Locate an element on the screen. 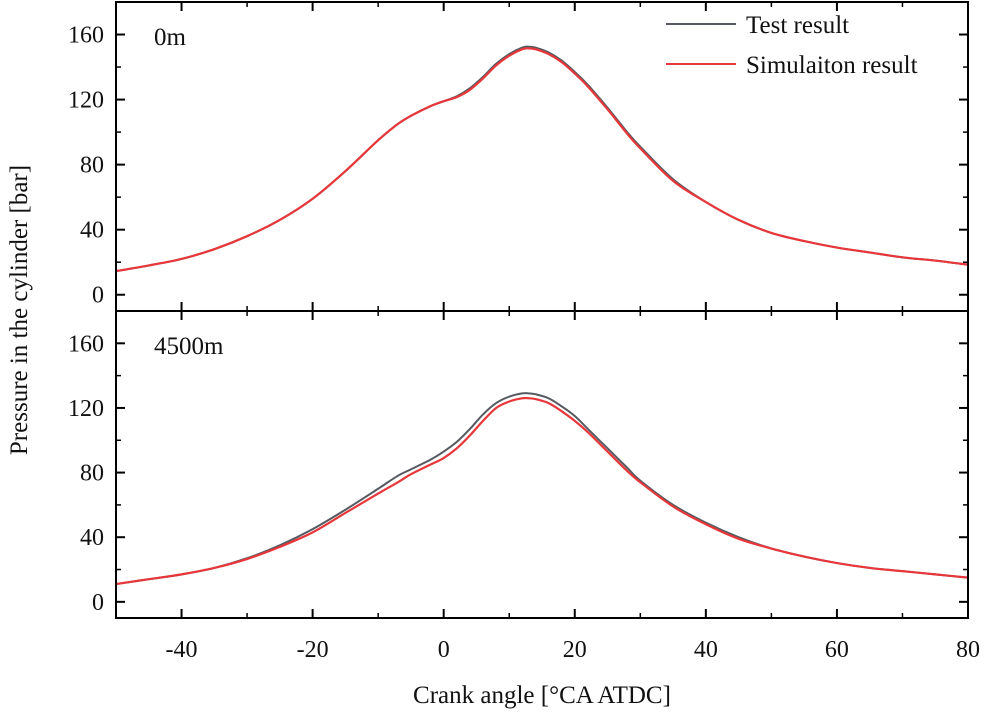 The height and width of the screenshot is (713, 985). legend: Test result Simulaiton result is located at coordinates (792, 45).